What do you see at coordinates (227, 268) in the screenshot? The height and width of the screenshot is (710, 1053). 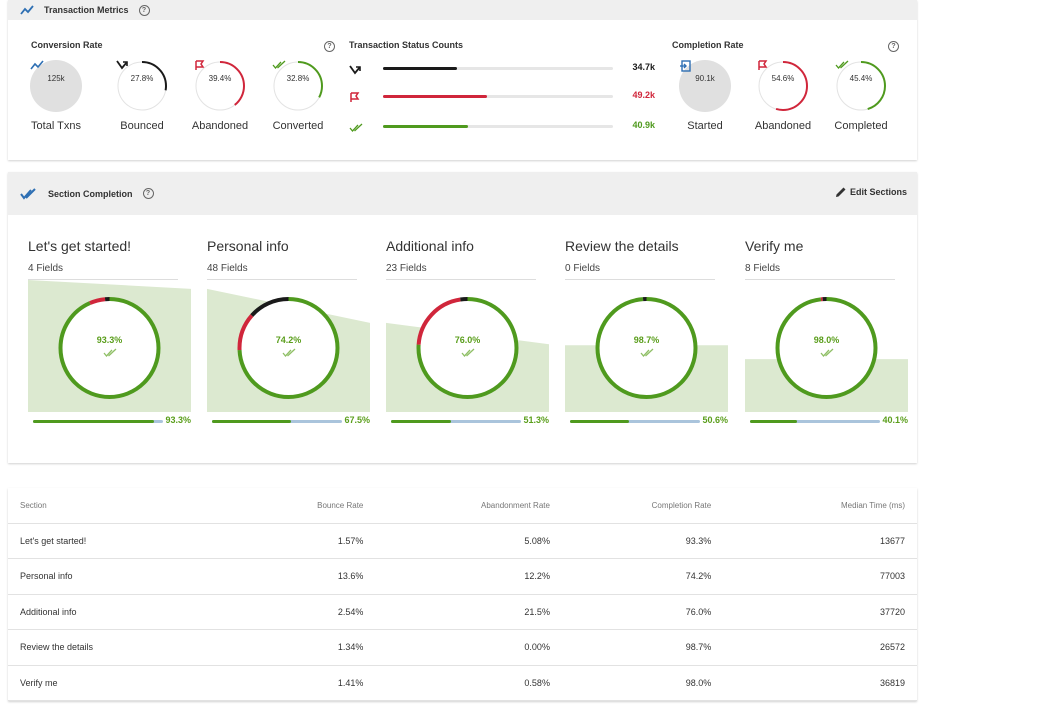 I see `section-fields: 48 Fields` at bounding box center [227, 268].